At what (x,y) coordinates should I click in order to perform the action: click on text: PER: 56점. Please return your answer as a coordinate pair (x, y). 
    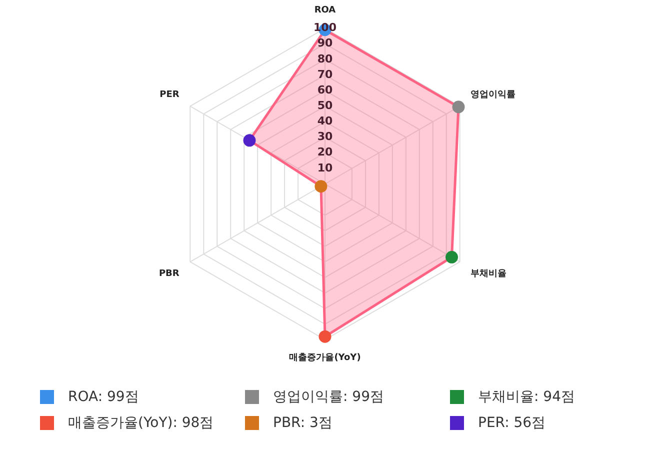
    Looking at the image, I should click on (512, 423).